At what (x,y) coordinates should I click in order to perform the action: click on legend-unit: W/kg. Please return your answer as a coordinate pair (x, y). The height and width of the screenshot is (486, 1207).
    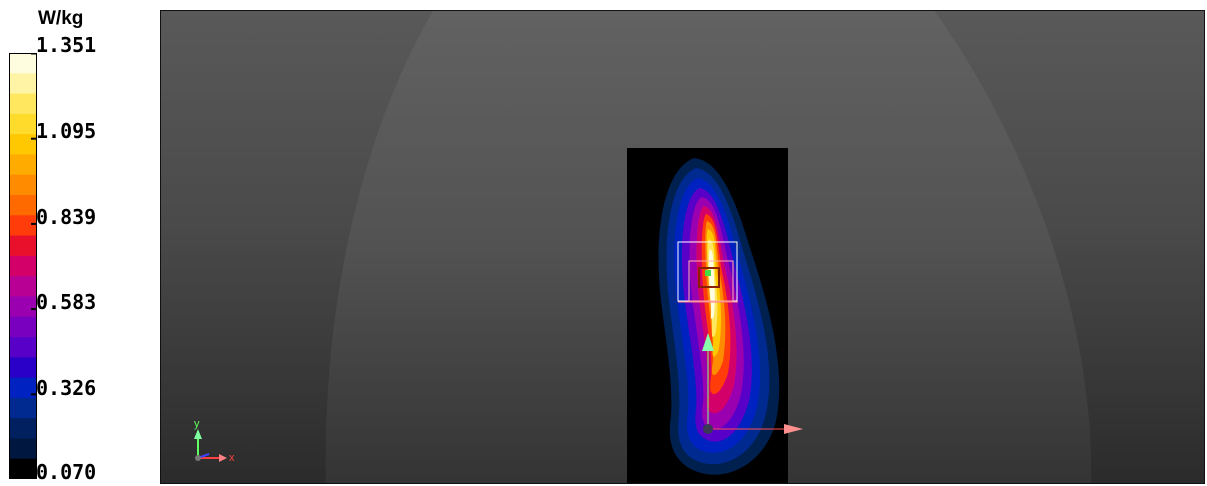
    Looking at the image, I should click on (61, 18).